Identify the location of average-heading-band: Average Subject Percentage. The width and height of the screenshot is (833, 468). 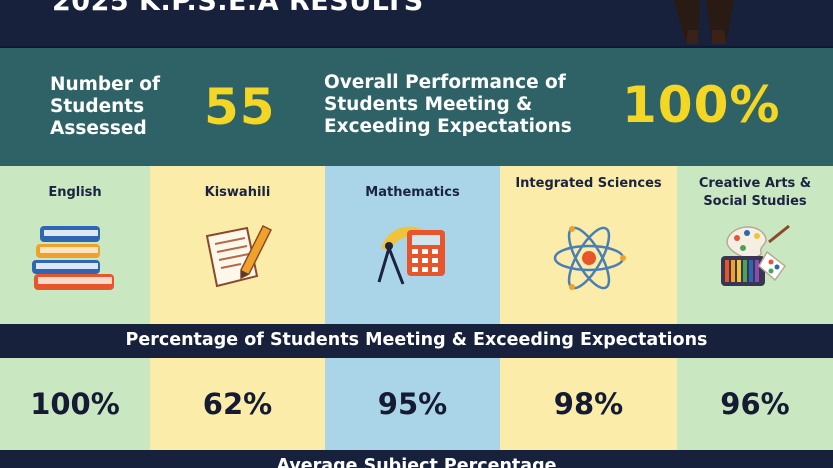
(416, 459).